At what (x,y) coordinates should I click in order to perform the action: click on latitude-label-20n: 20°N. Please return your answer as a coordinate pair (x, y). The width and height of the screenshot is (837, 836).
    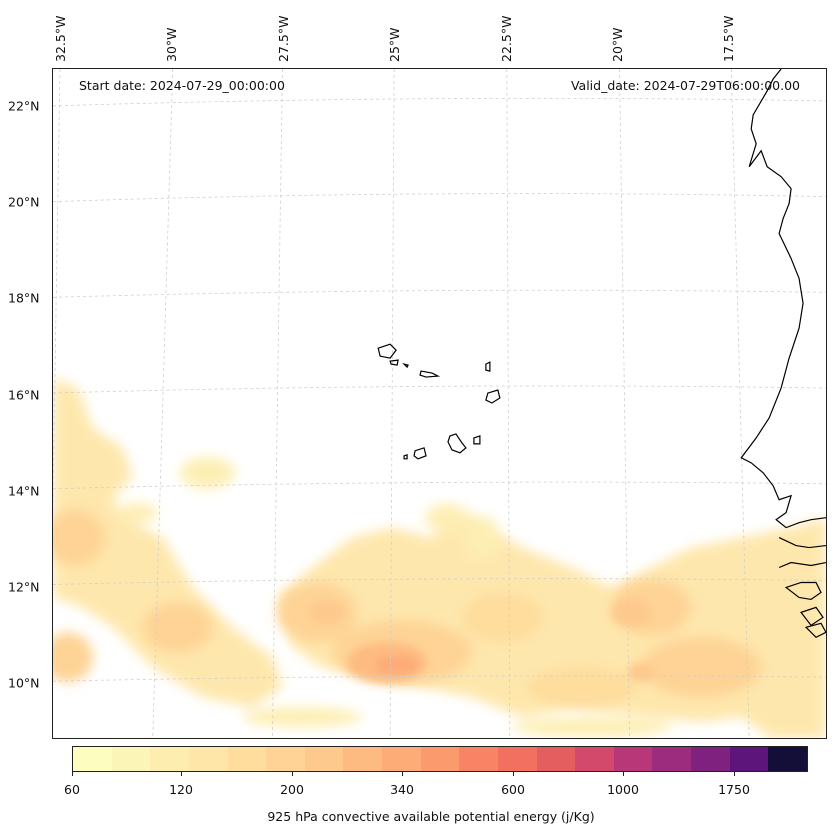
    Looking at the image, I should click on (24, 202).